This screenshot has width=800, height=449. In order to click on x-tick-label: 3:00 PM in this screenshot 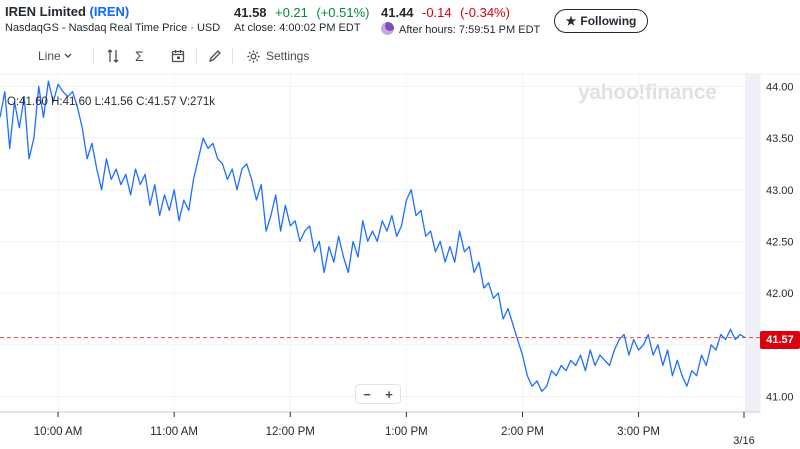, I will do `click(638, 432)`.